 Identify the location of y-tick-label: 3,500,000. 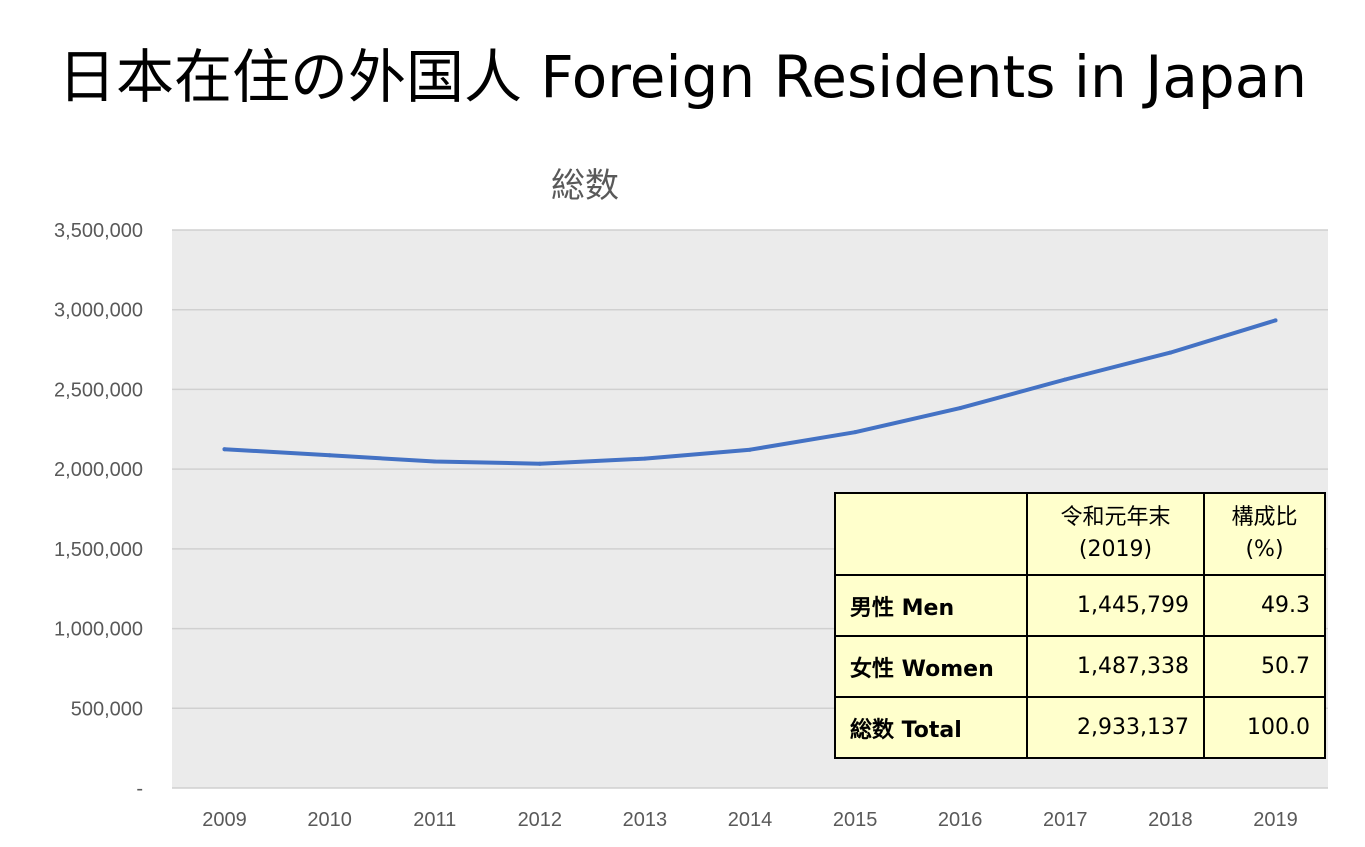
(98, 231).